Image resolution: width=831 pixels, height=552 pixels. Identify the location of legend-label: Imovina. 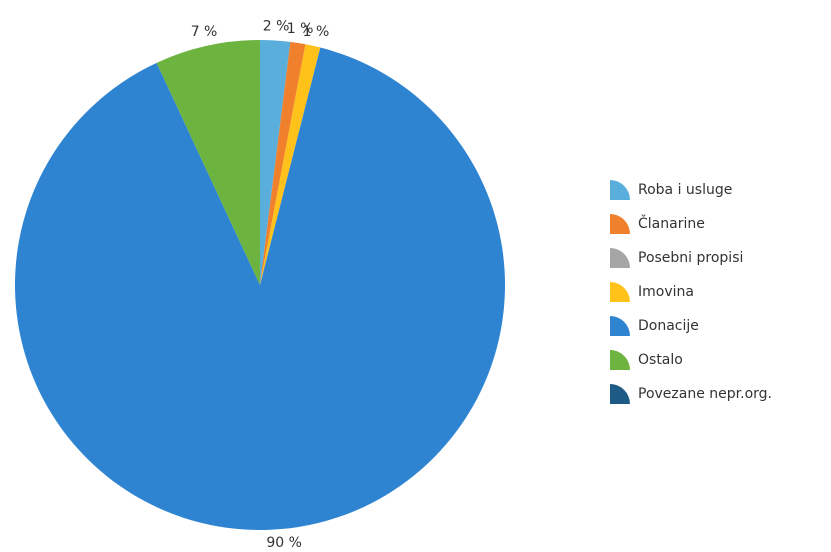
(666, 292).